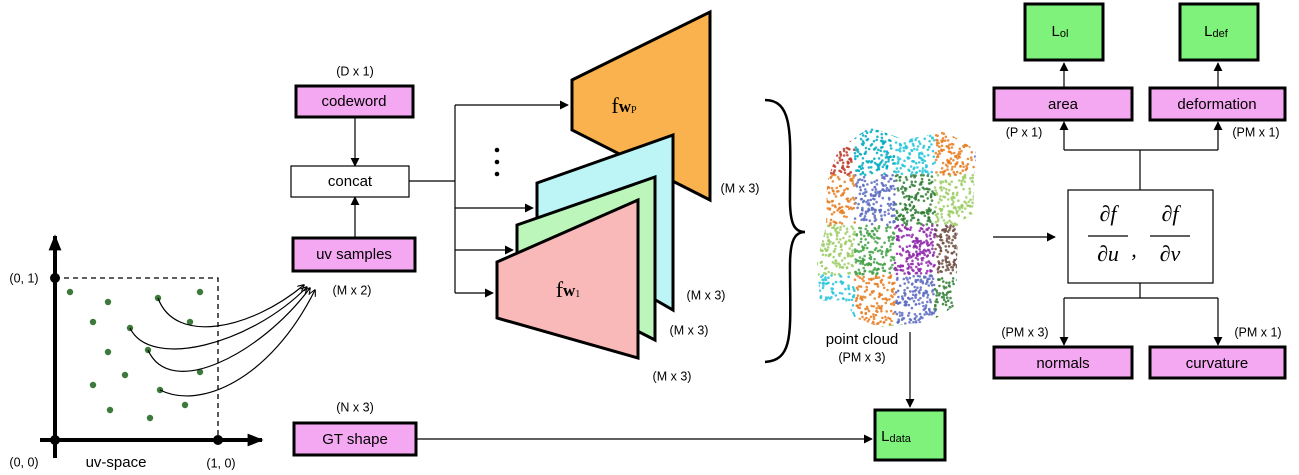 The image size is (1299, 475). Describe the element at coordinates (899, 227) in the screenshot. I see `point-cloud-image` at that location.